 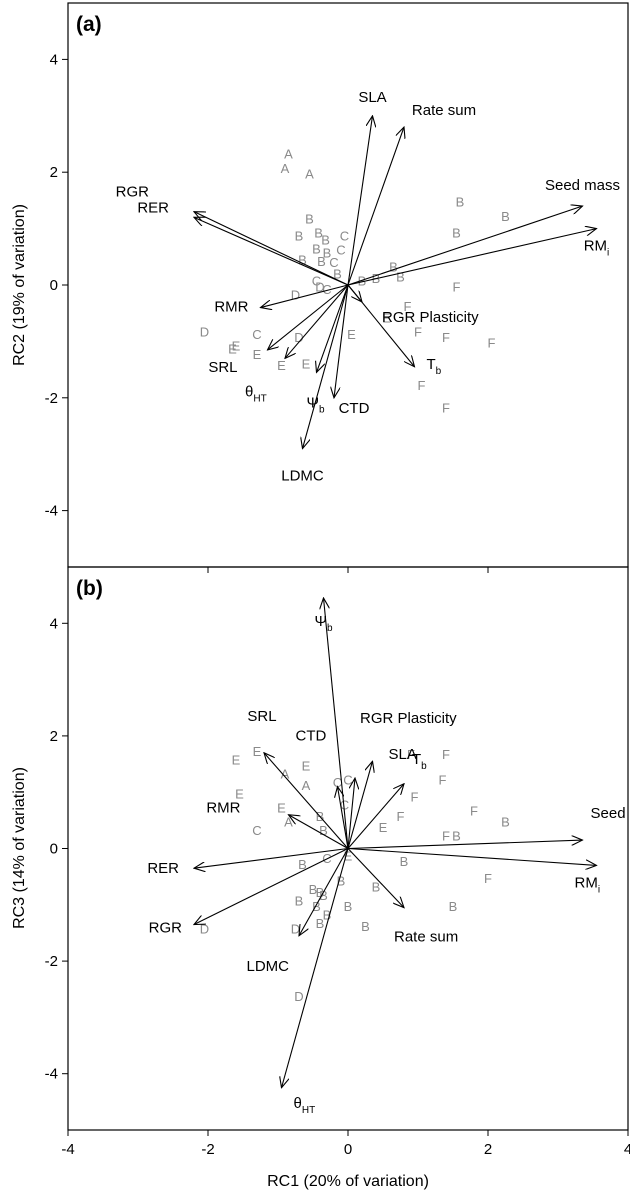 I want to click on vector-ctd, so click(x=341, y=341).